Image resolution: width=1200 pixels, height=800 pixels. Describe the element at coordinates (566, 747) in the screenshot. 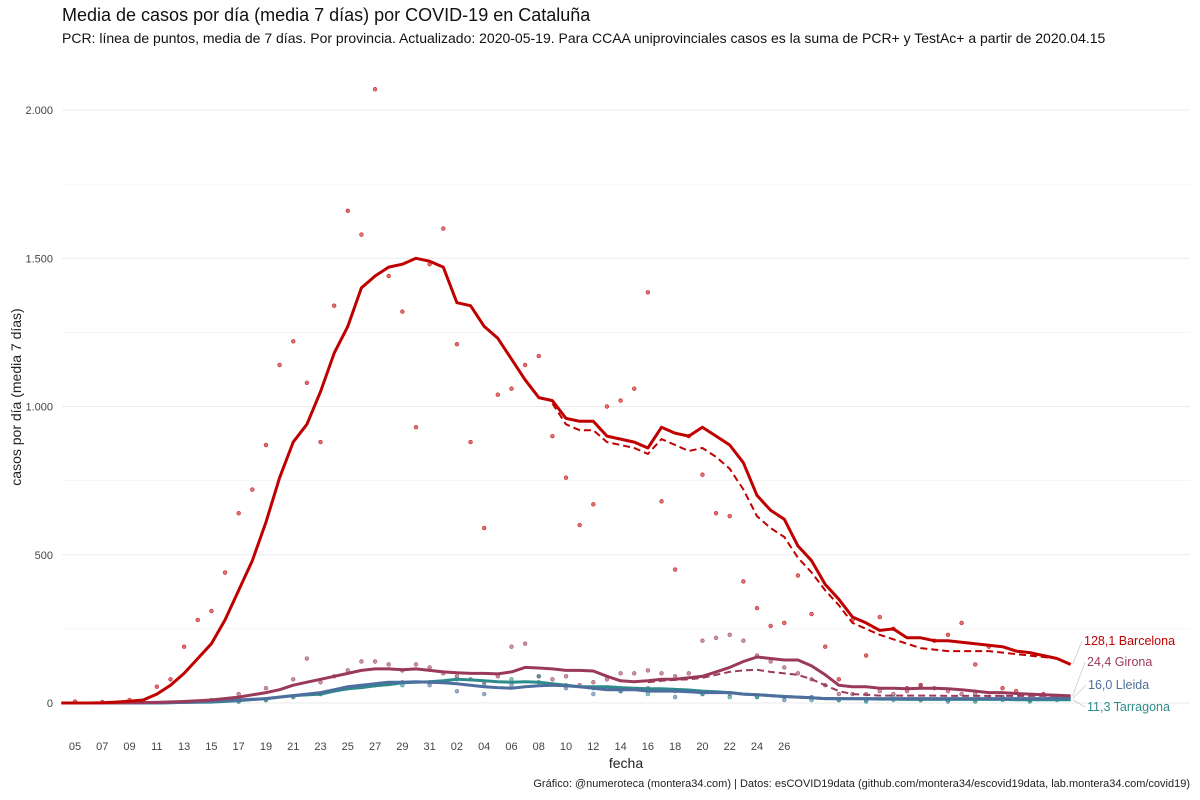

I see `x-tick-label: 10` at that location.